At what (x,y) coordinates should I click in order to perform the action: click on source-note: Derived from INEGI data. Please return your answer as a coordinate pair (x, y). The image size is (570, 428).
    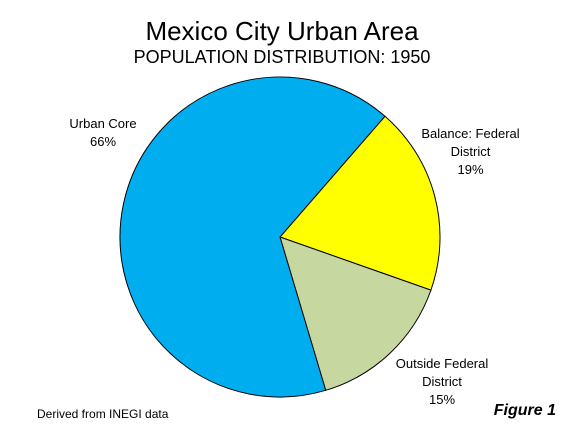
    Looking at the image, I should click on (103, 414).